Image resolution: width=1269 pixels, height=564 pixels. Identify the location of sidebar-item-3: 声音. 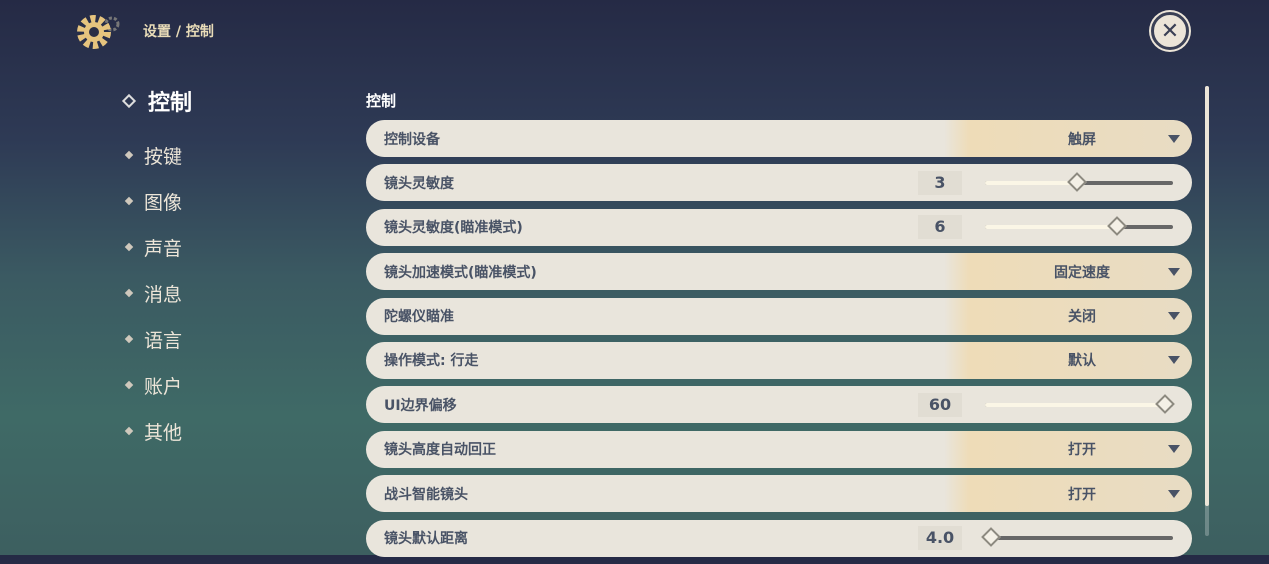
(158, 247).